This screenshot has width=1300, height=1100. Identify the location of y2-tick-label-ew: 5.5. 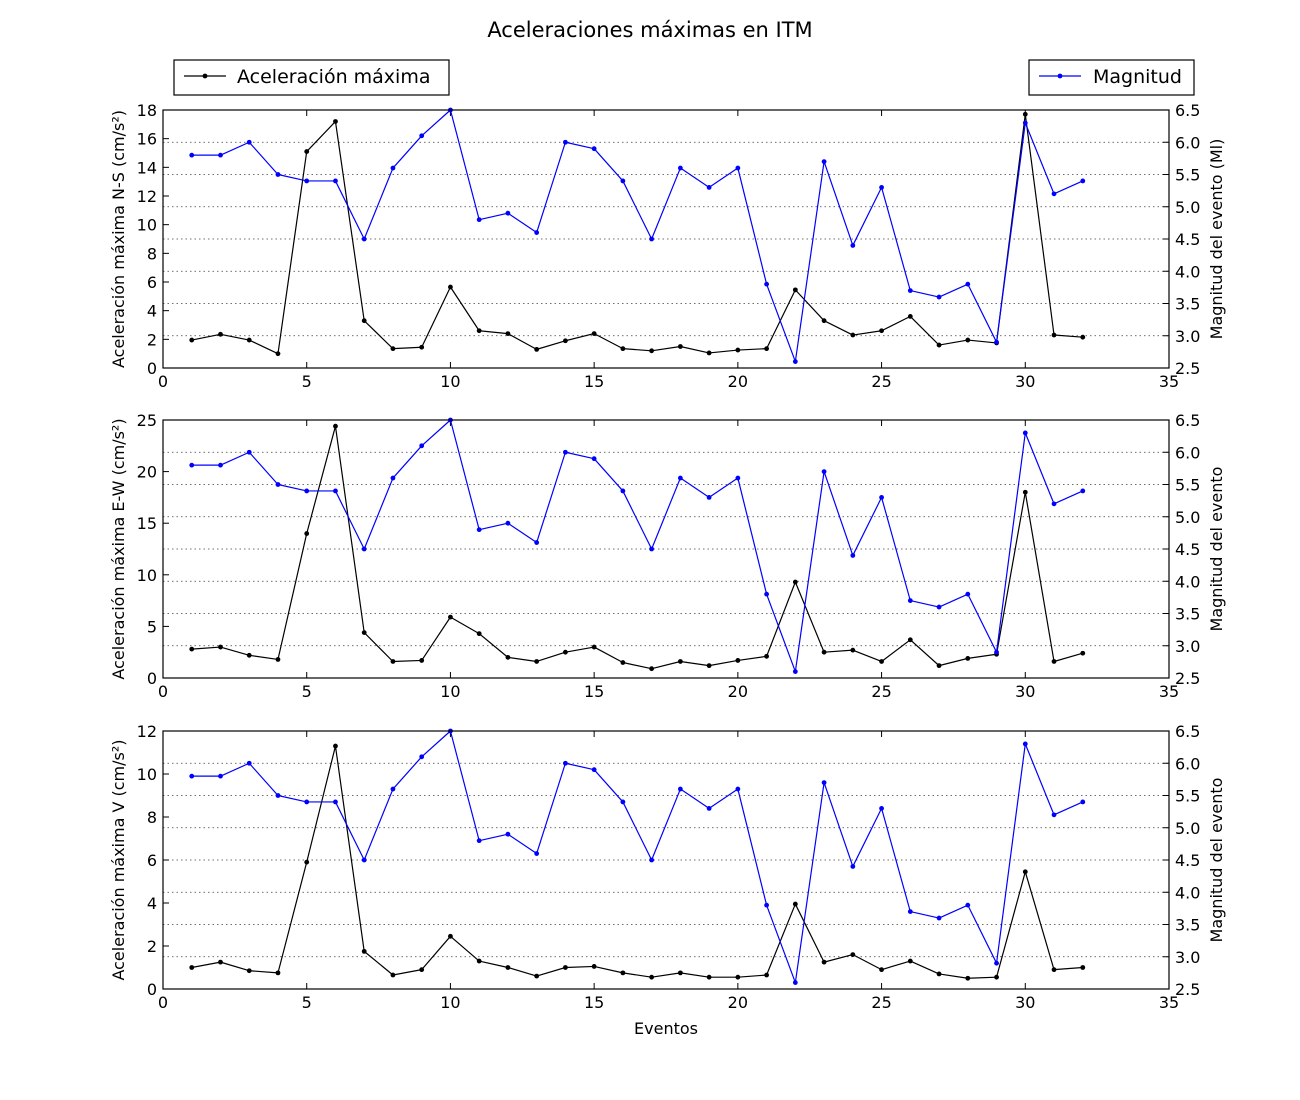
(1187, 485).